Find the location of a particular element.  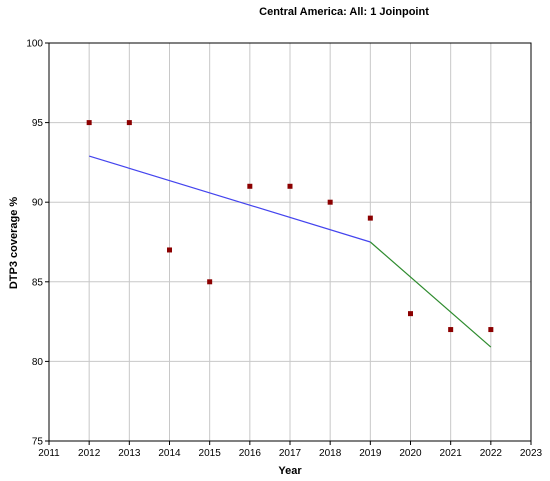

data-point-2016 is located at coordinates (250, 186).